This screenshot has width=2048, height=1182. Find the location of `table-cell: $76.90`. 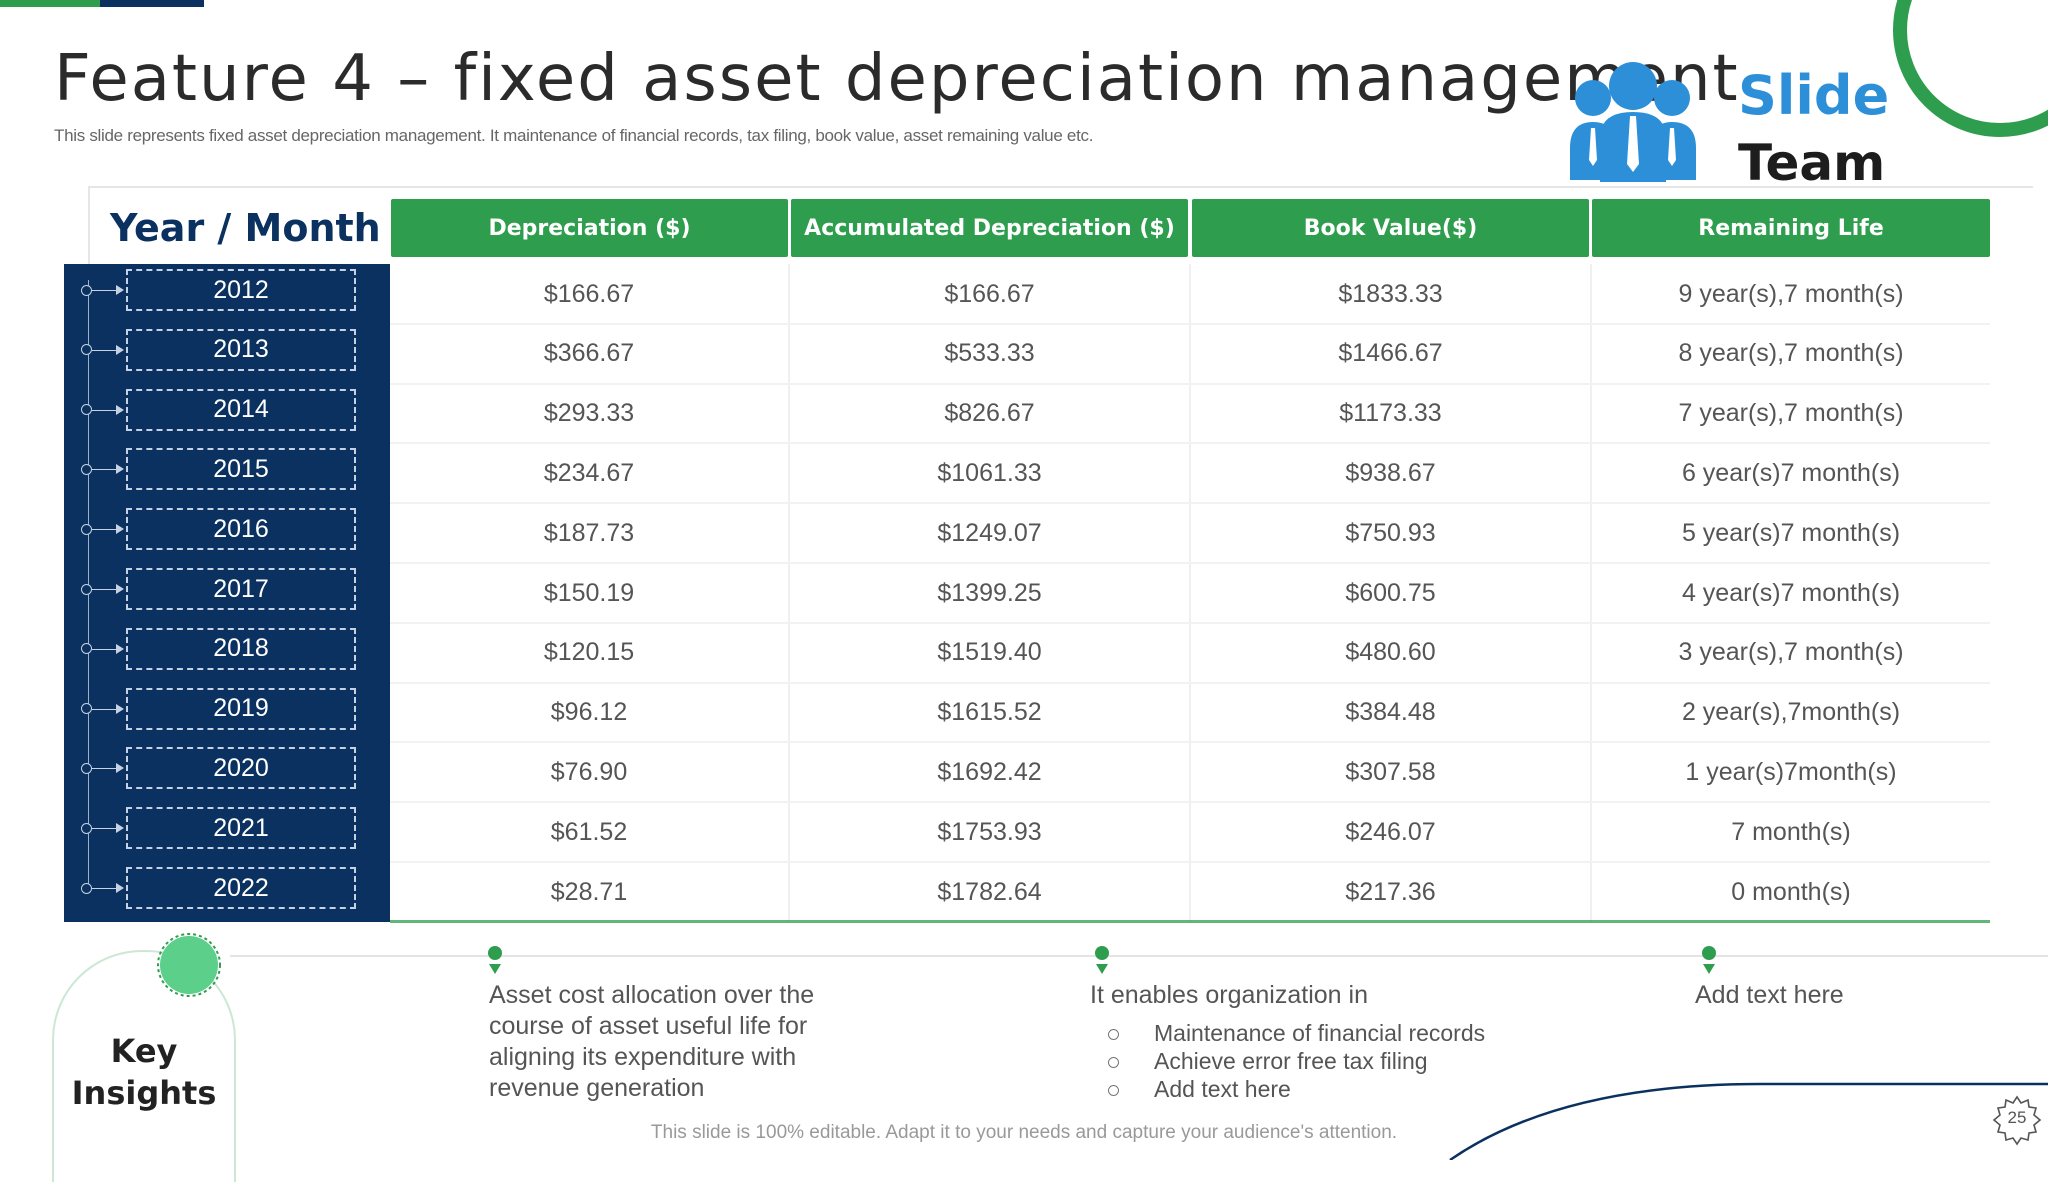

table-cell: $76.90 is located at coordinates (590, 772).